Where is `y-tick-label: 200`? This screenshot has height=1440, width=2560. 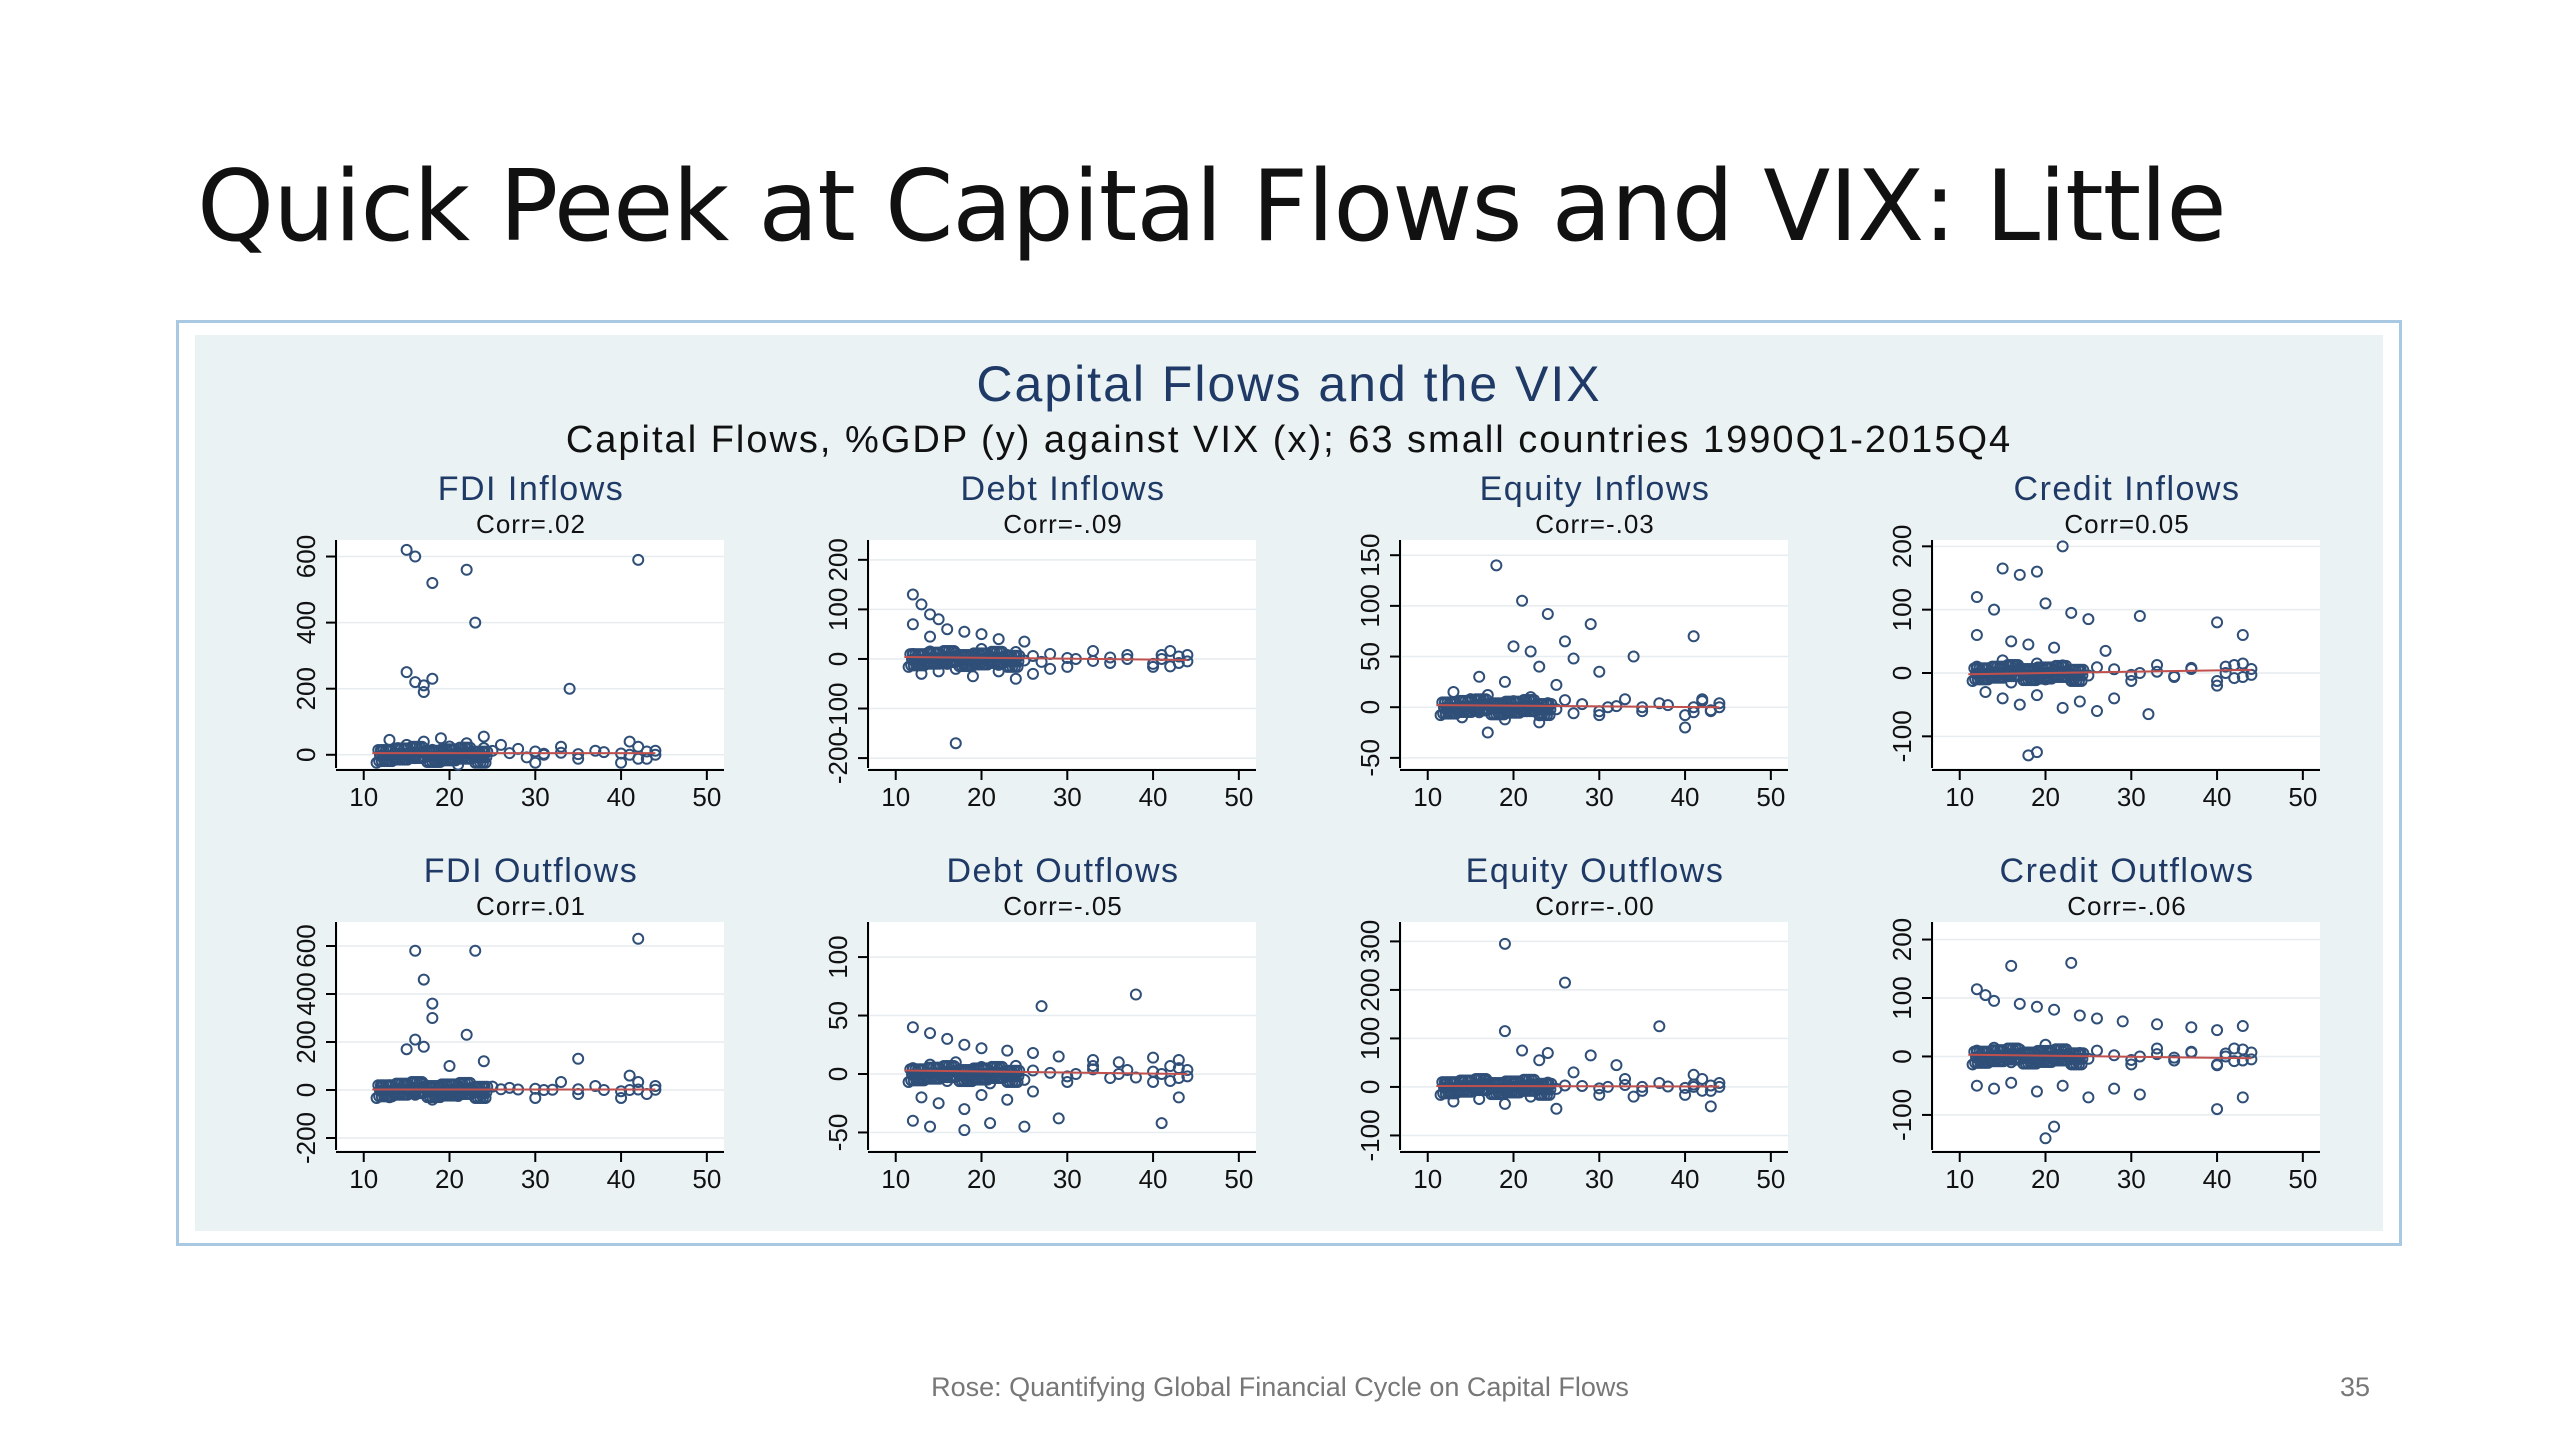
y-tick-label: 200 is located at coordinates (306, 1041).